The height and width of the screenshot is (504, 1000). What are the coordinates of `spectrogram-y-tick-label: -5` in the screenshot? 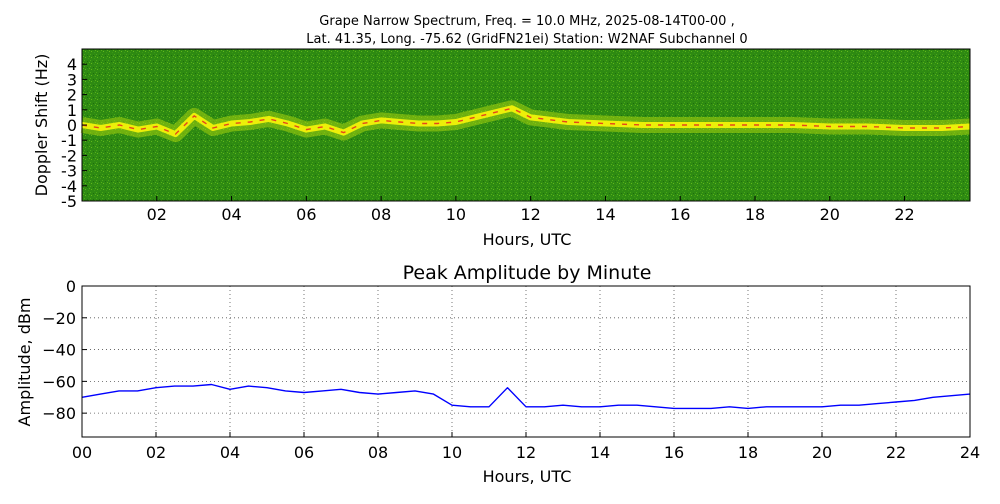 It's located at (69, 201).